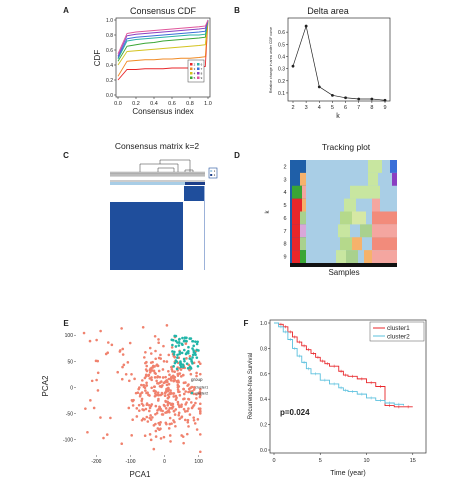  Describe the element at coordinates (195, 65) in the screenshot. I see `panel-a-legend-label: 2` at that location.